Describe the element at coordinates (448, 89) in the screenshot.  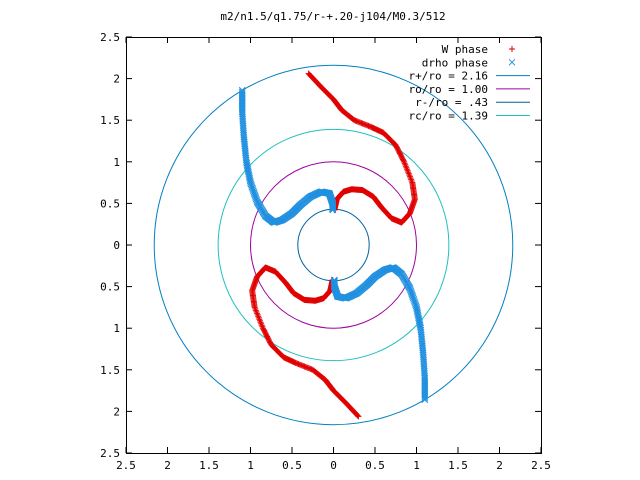
I see `legend-label: ro/ro = 1.00` at that location.